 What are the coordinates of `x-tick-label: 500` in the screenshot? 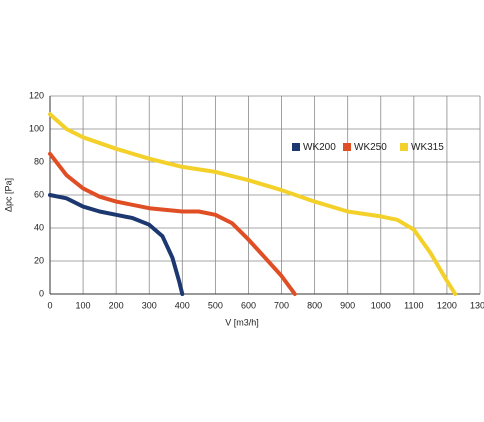 It's located at (215, 305).